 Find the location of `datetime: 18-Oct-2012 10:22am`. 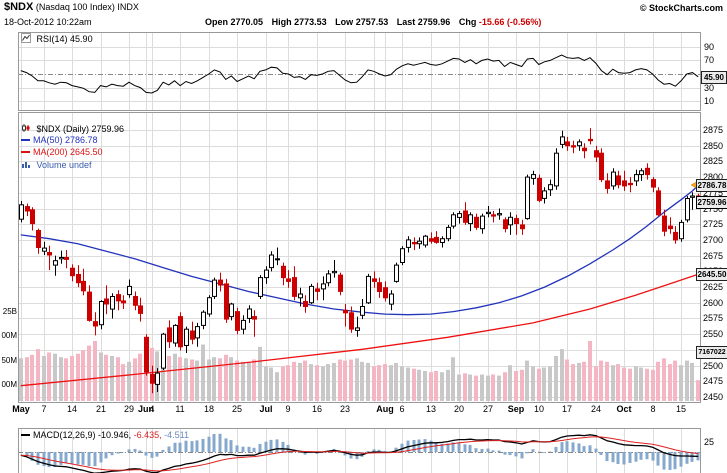

datetime: 18-Oct-2012 10:22am is located at coordinates (48, 22).